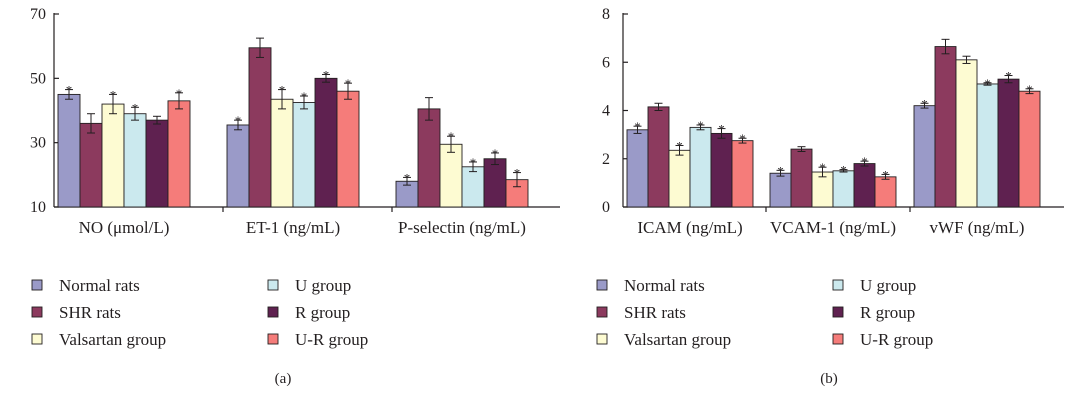  What do you see at coordinates (38, 78) in the screenshot?
I see `y-tick-label: 50` at bounding box center [38, 78].